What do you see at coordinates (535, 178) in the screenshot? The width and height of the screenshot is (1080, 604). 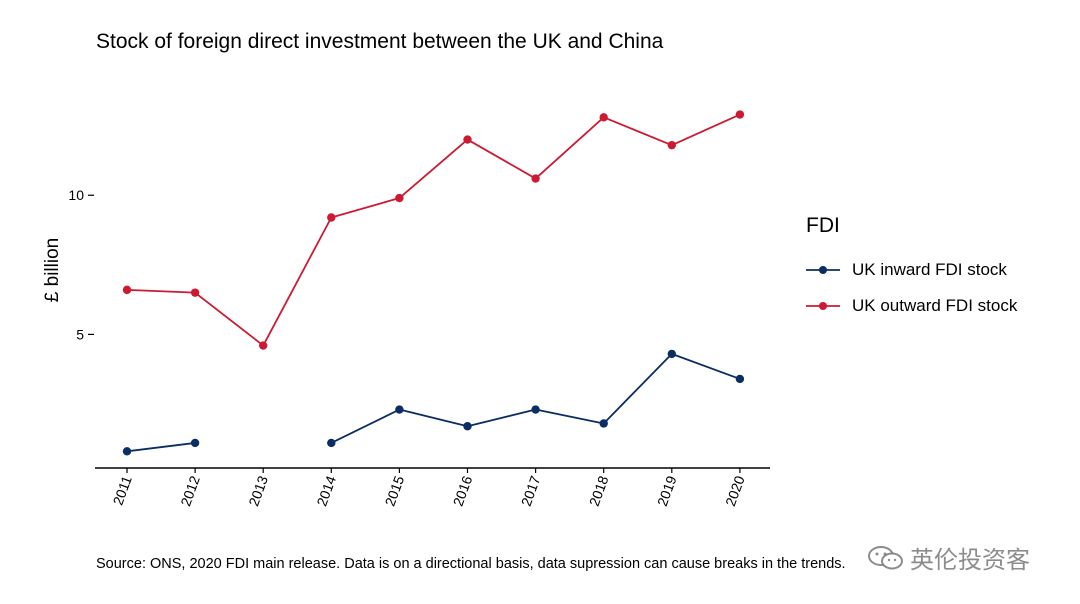 I see `point-outward-2017` at bounding box center [535, 178].